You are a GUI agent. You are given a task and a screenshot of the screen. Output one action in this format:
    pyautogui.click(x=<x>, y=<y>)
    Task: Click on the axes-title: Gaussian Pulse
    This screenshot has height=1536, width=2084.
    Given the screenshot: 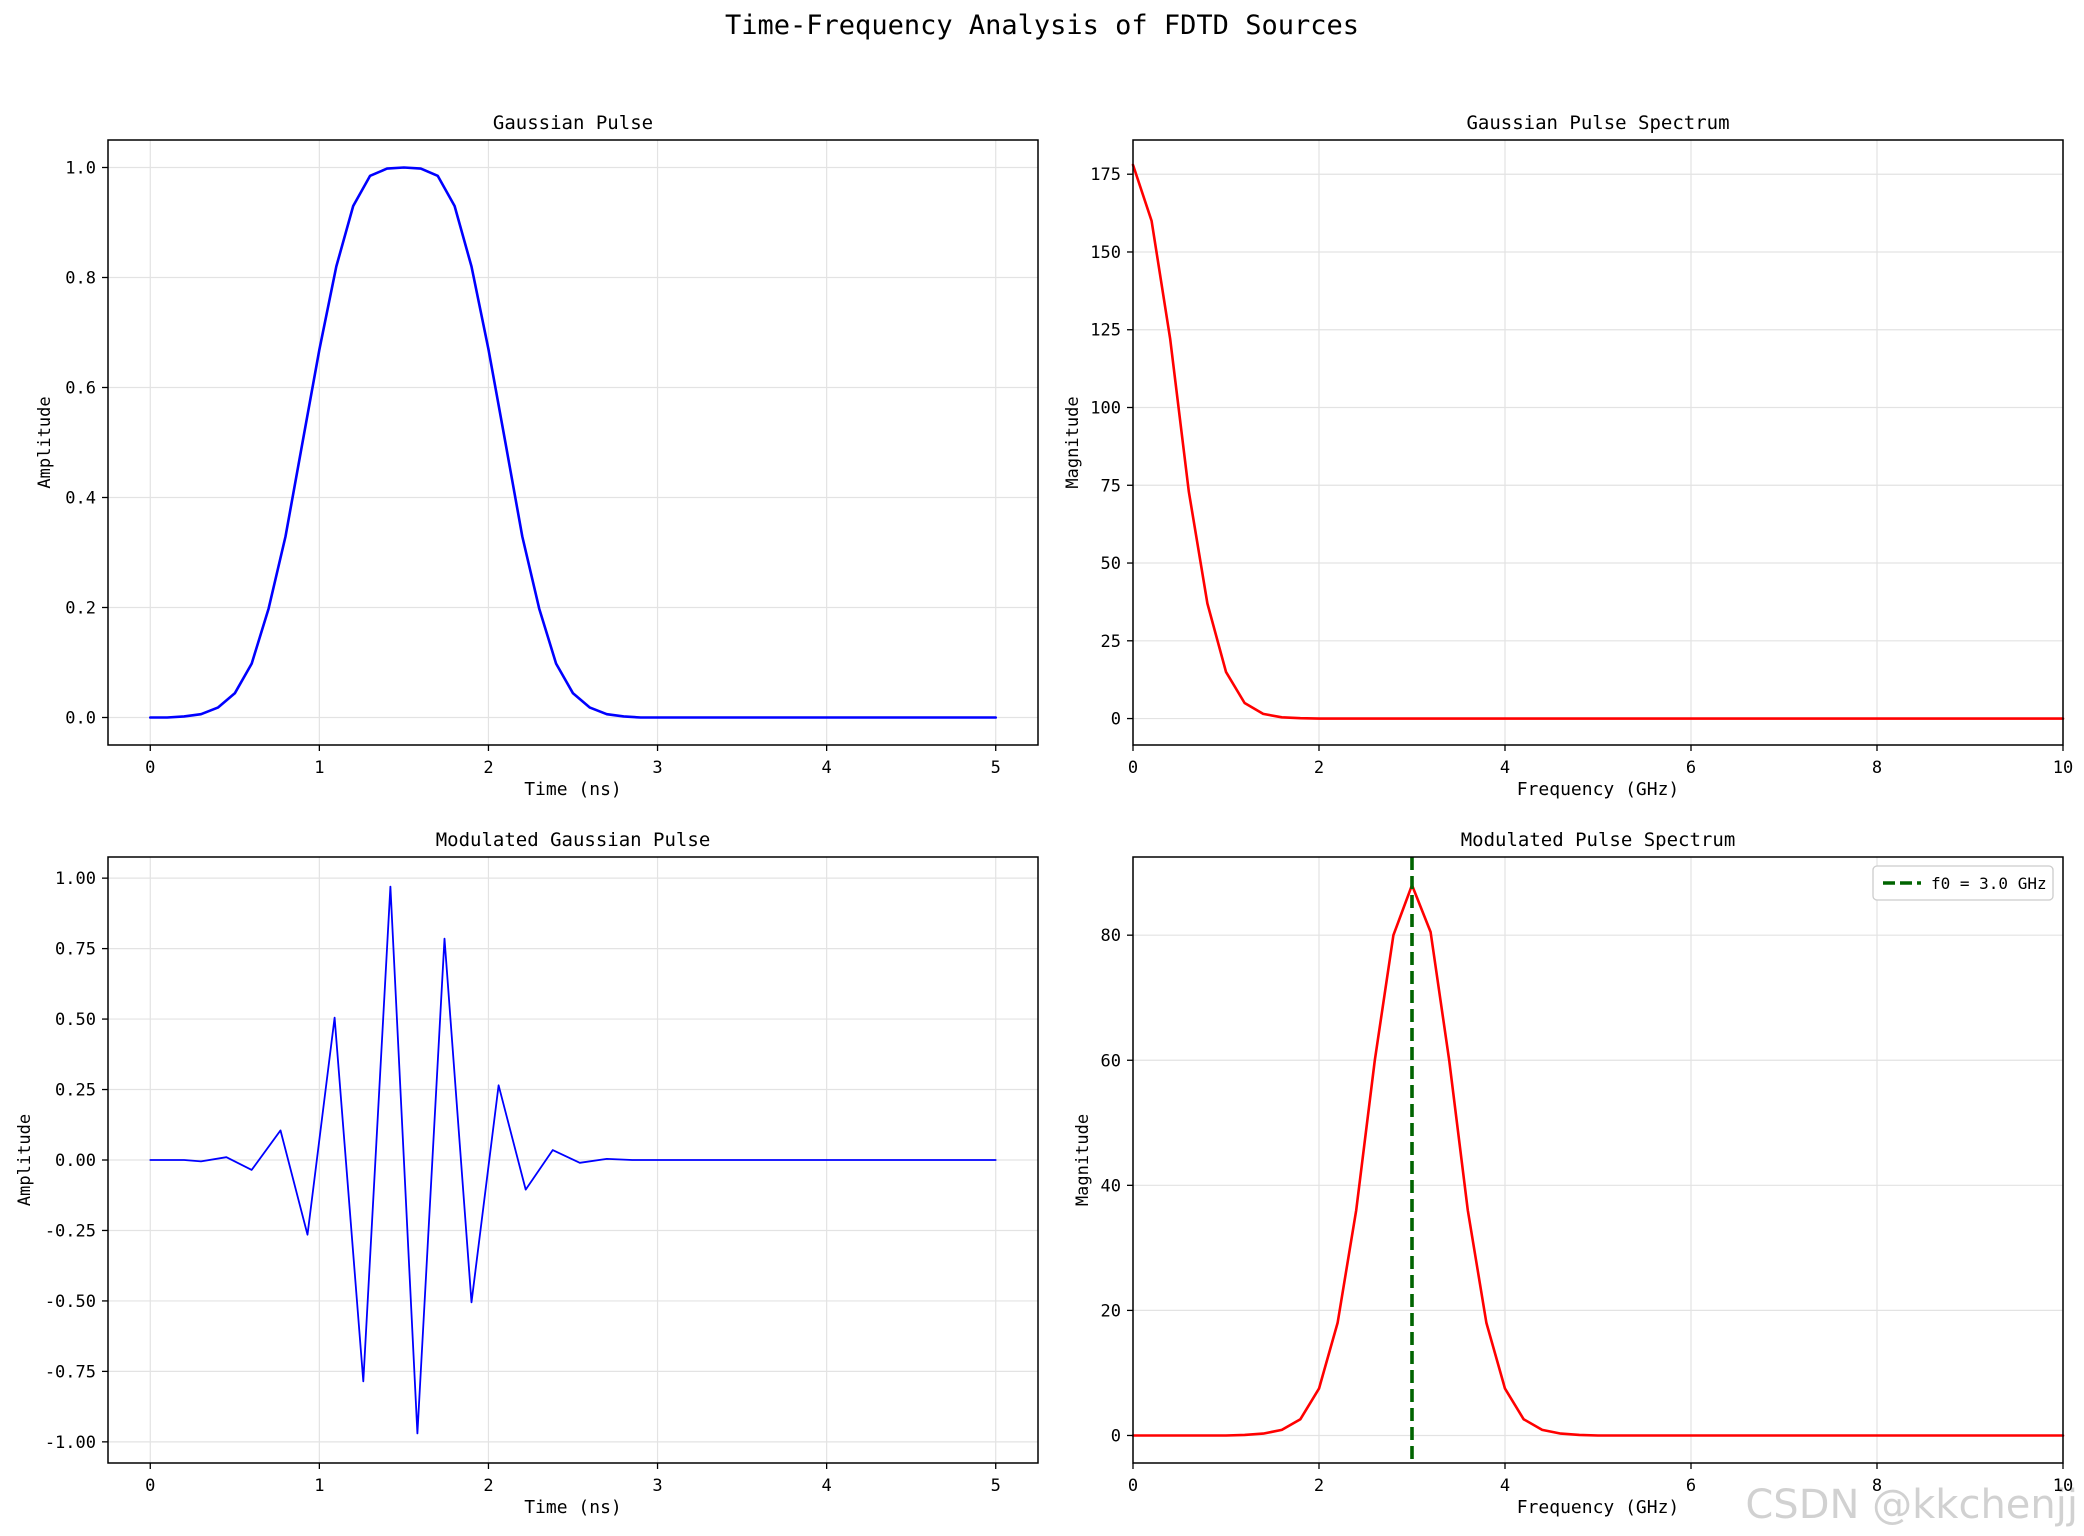 What is the action you would take?
    pyautogui.click(x=573, y=123)
    